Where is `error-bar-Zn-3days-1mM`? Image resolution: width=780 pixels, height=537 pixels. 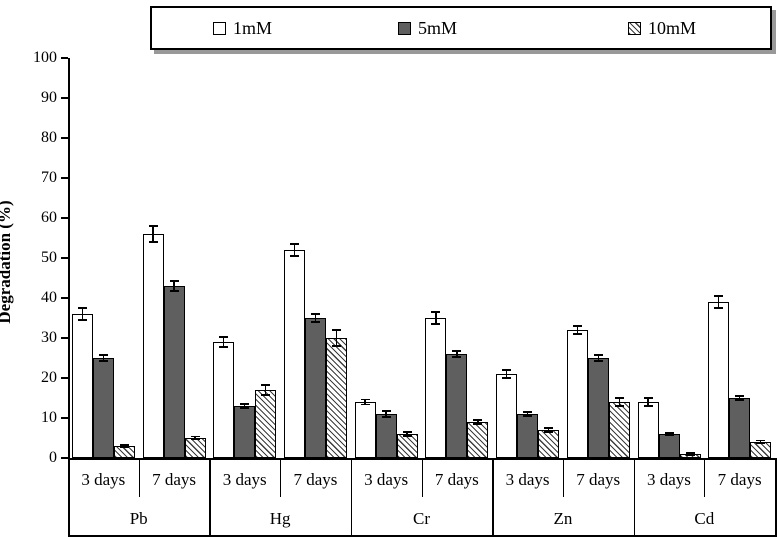 error-bar-Zn-3days-1mM is located at coordinates (506, 374).